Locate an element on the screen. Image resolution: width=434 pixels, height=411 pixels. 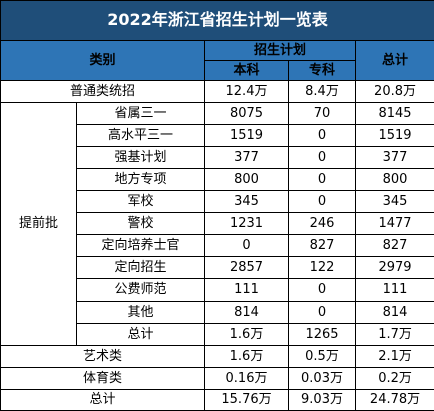
row-label: 艺术类 is located at coordinates (102, 356).